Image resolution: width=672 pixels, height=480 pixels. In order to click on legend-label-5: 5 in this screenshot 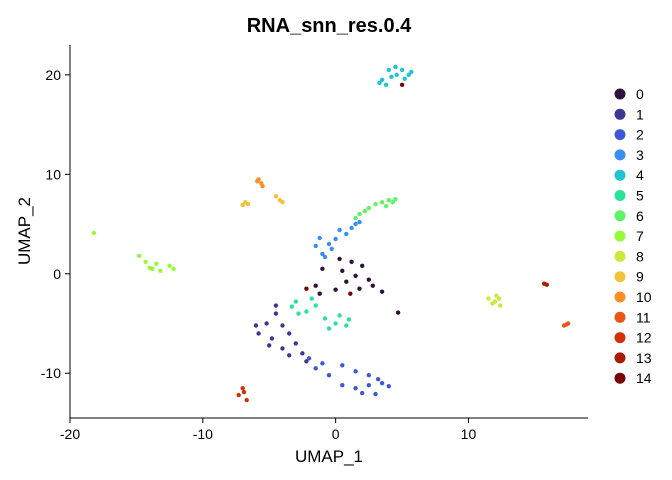, I will do `click(640, 196)`.